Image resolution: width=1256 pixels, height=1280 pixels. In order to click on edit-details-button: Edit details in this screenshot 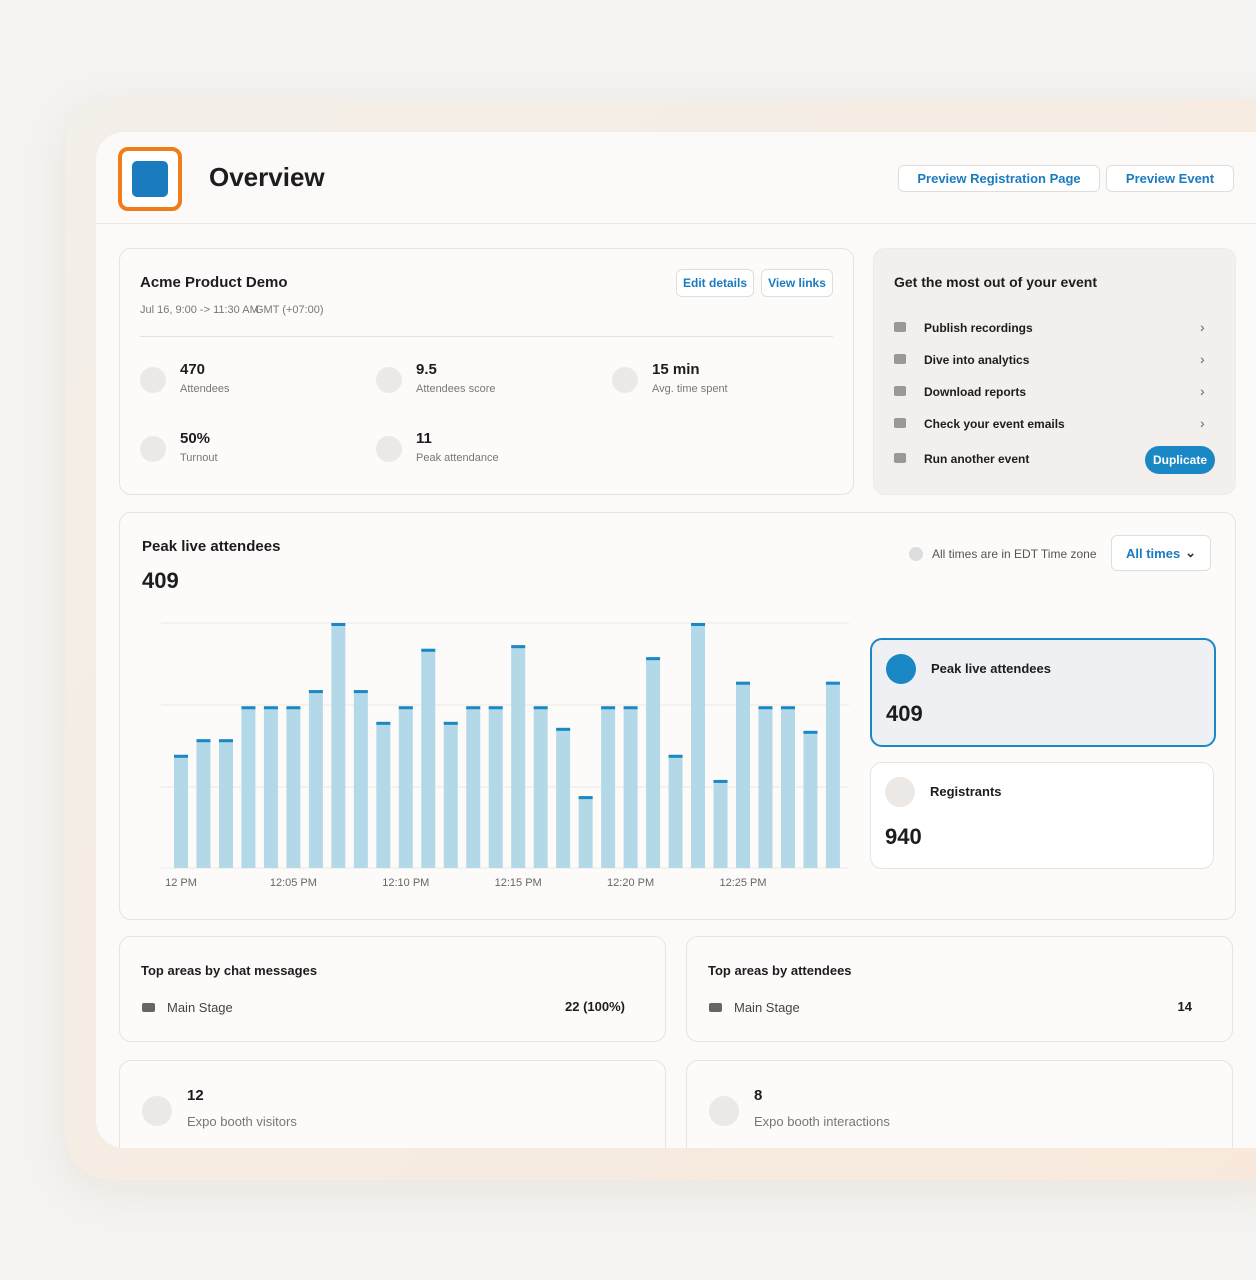, I will do `click(715, 283)`.